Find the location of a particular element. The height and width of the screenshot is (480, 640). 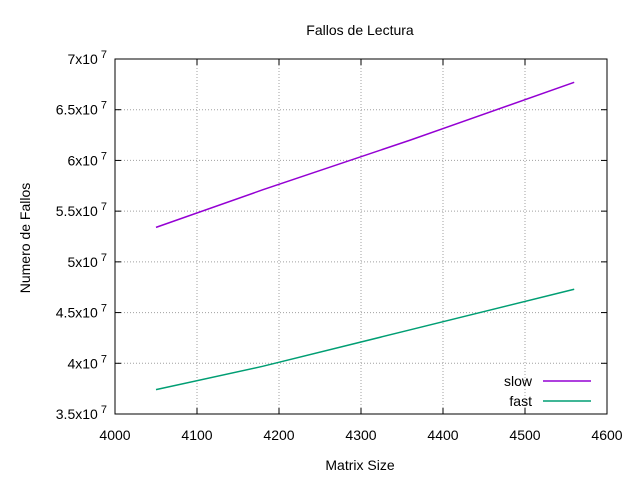

y-axis-label: Numero de Fallos is located at coordinates (25, 238).